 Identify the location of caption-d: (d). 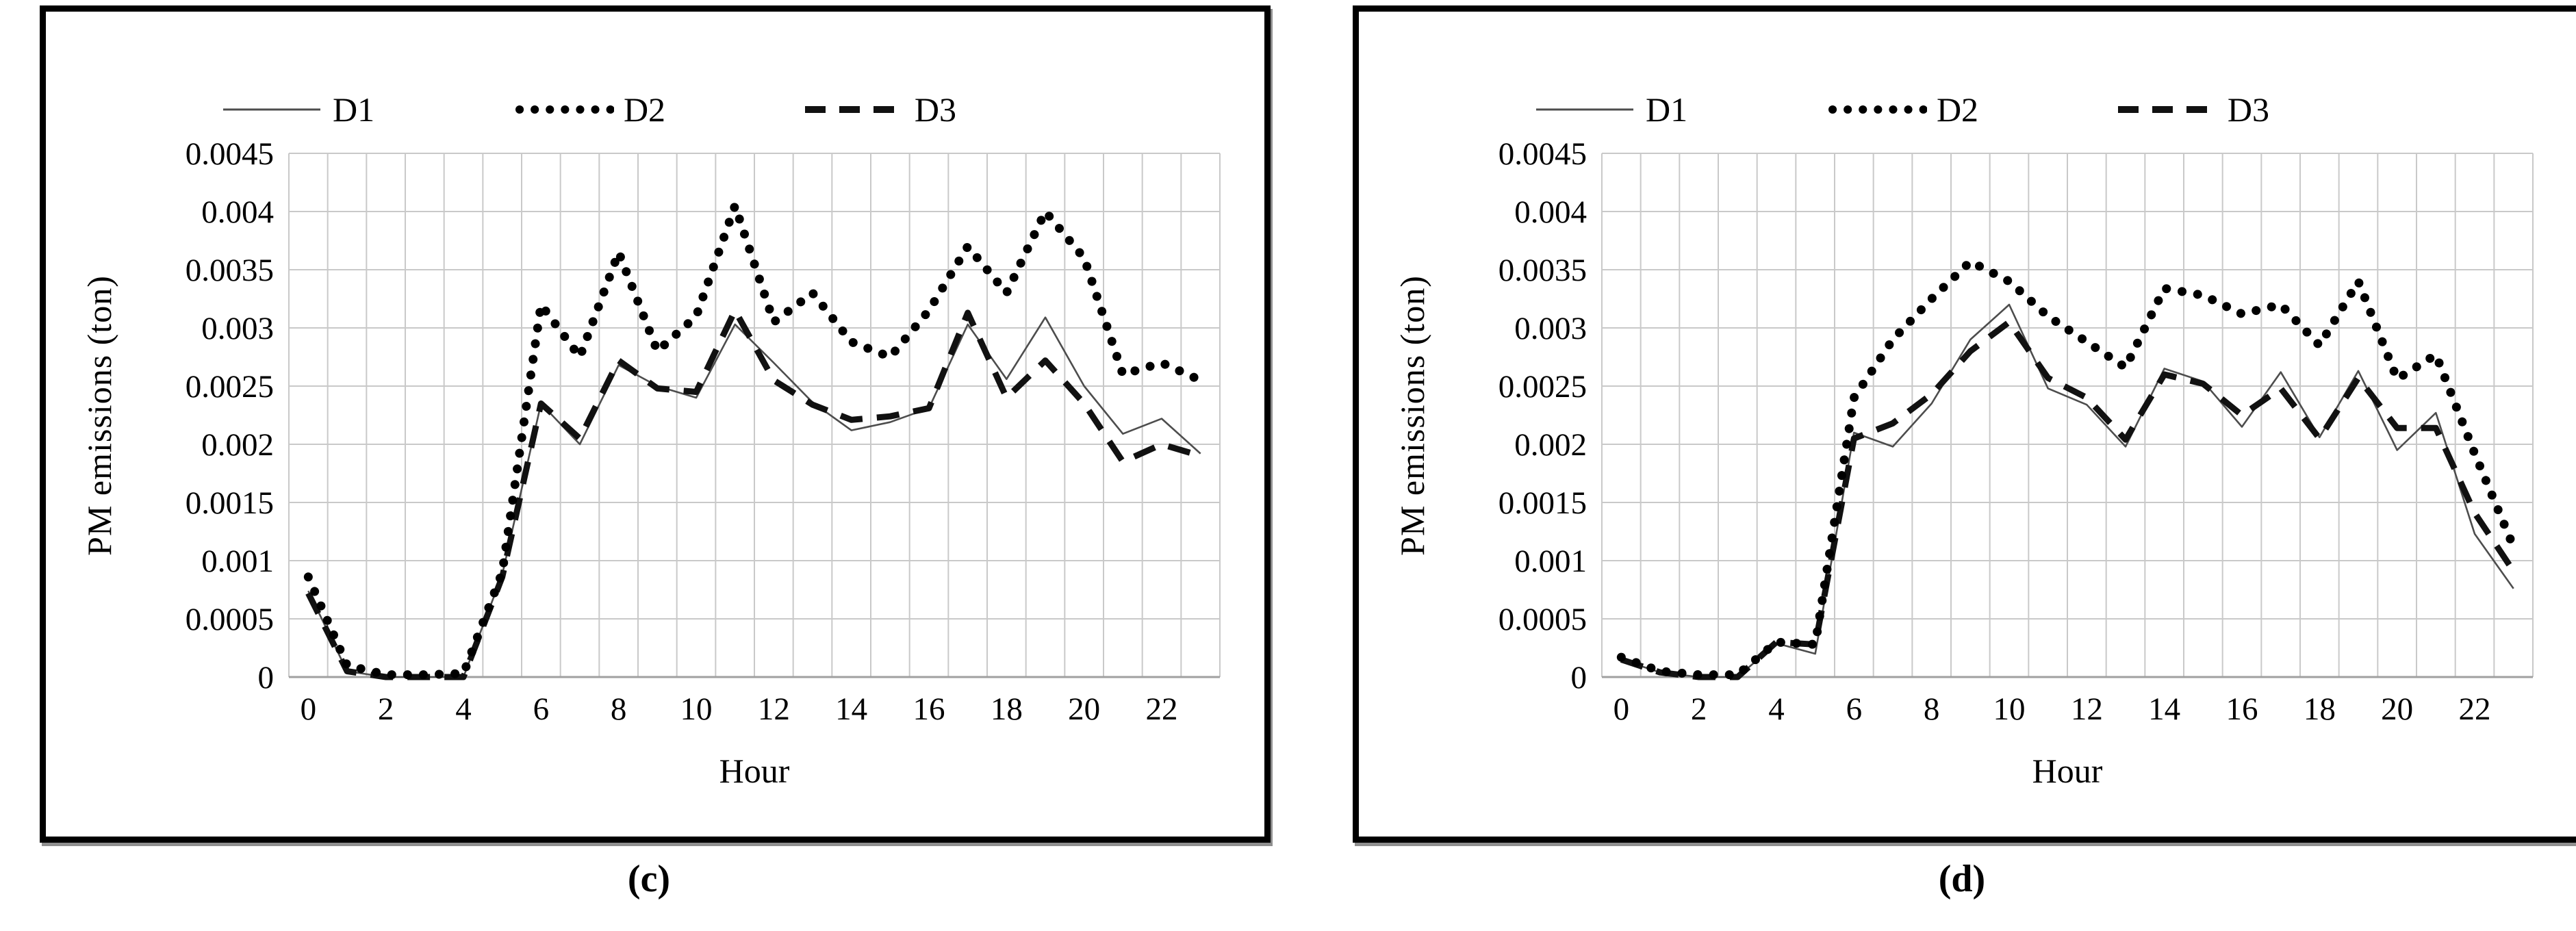
(1962, 879).